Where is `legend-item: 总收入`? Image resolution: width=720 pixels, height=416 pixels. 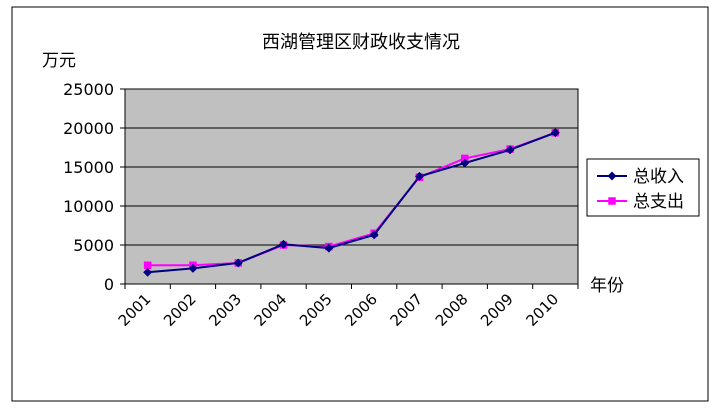
legend-item: 总收入 is located at coordinates (640, 177).